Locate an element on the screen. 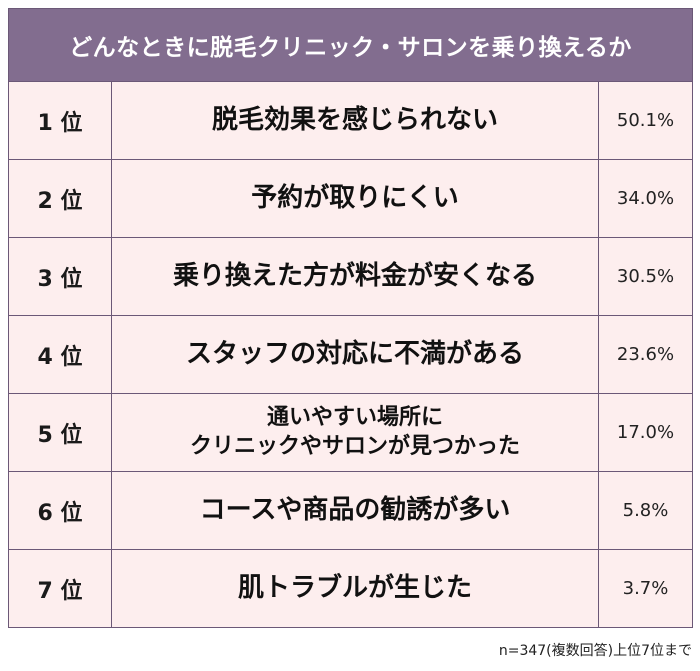  rank-cell: 5 位 is located at coordinates (60, 432).